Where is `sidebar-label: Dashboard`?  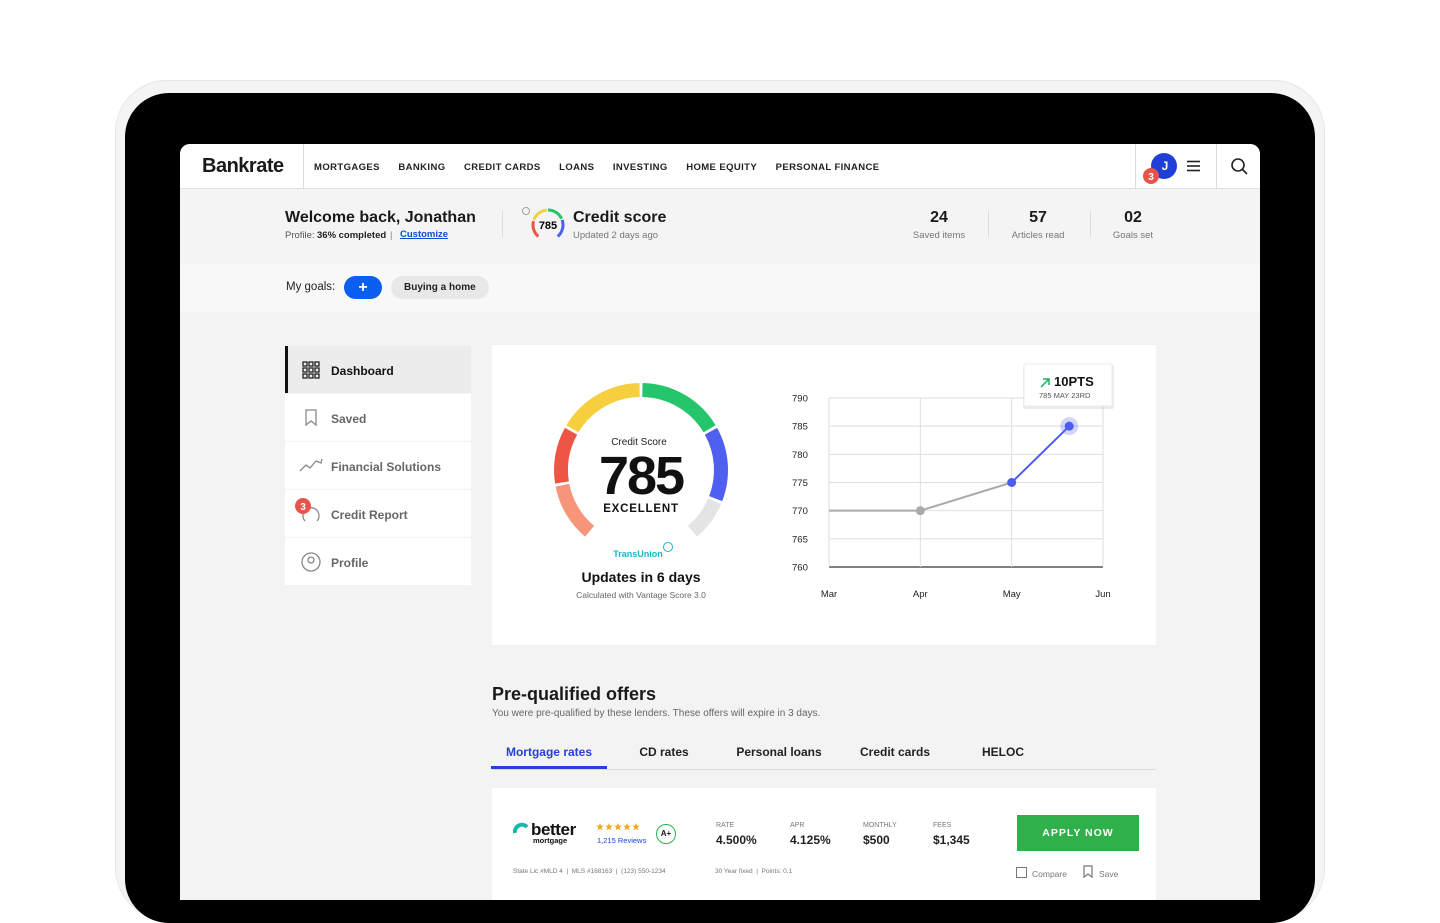 sidebar-label: Dashboard is located at coordinates (362, 371).